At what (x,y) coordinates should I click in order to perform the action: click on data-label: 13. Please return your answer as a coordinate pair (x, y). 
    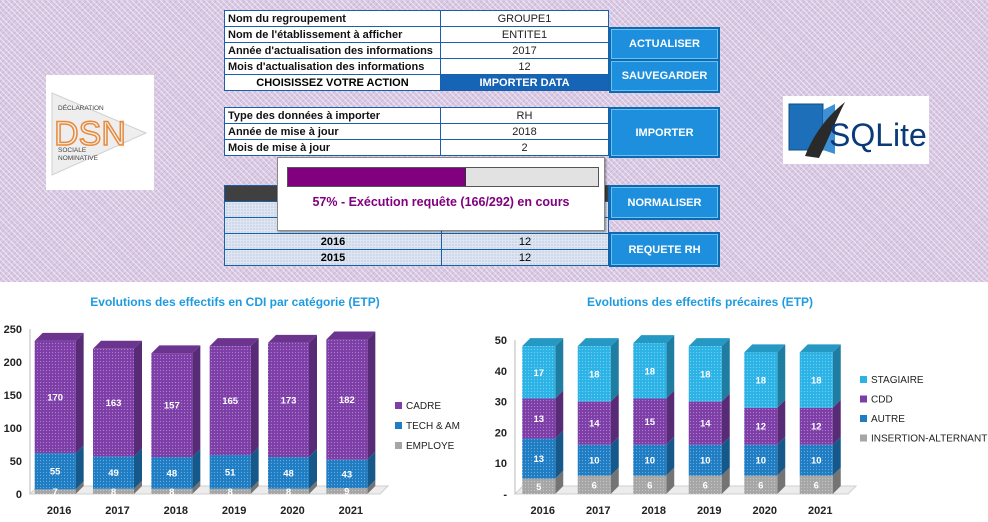
    Looking at the image, I should click on (538, 459).